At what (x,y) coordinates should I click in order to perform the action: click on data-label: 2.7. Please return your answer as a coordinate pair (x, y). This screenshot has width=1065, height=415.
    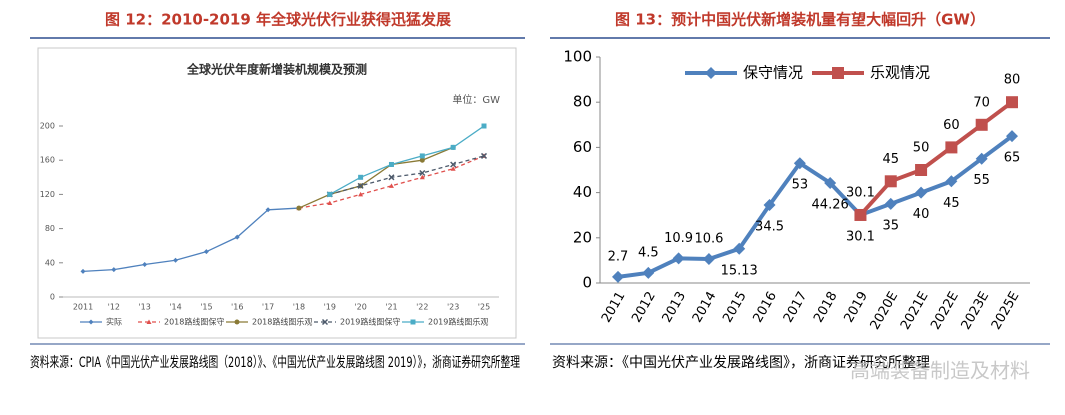
    Looking at the image, I should click on (618, 256).